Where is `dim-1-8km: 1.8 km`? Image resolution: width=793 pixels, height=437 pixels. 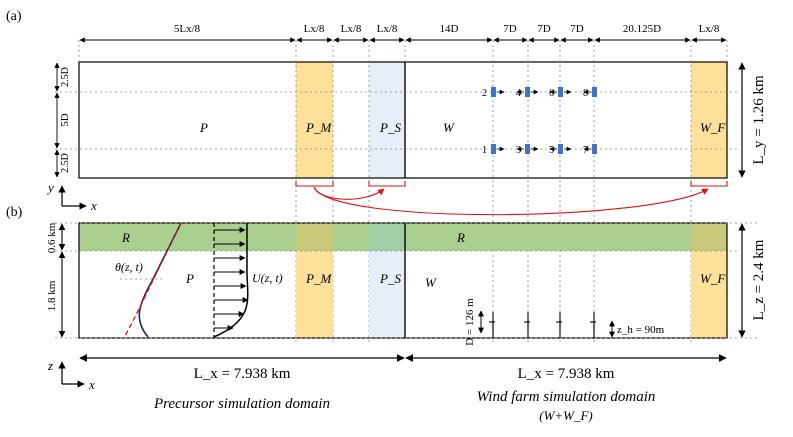
dim-1-8km: 1.8 km is located at coordinates (52, 295).